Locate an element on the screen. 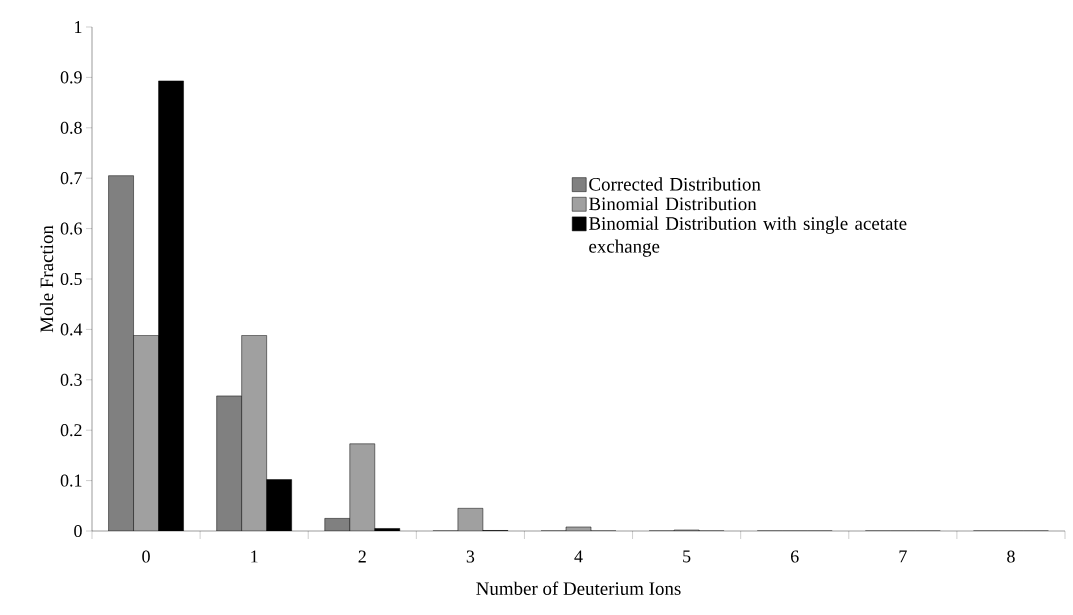 The width and height of the screenshot is (1073, 615). y-tick-label: 0.6 is located at coordinates (71, 228).